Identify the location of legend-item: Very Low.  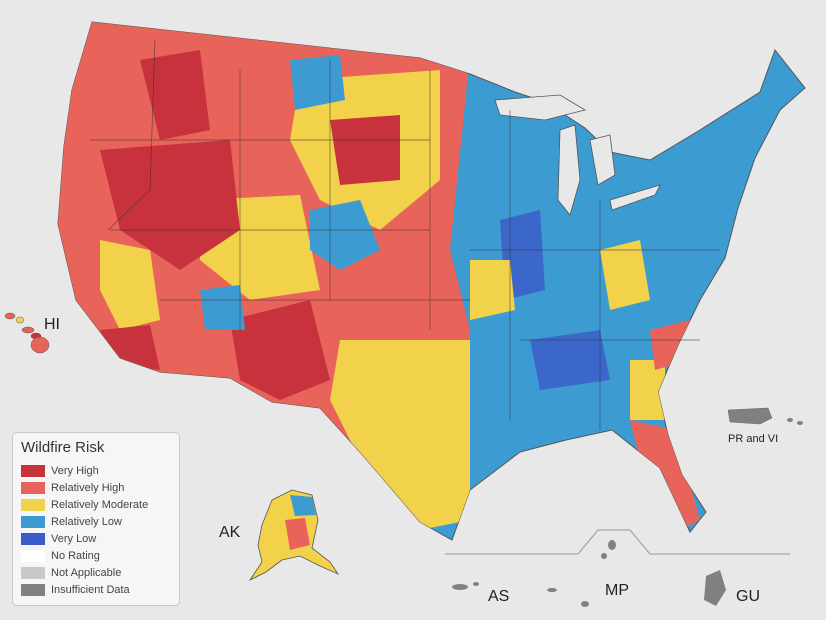
(100, 538).